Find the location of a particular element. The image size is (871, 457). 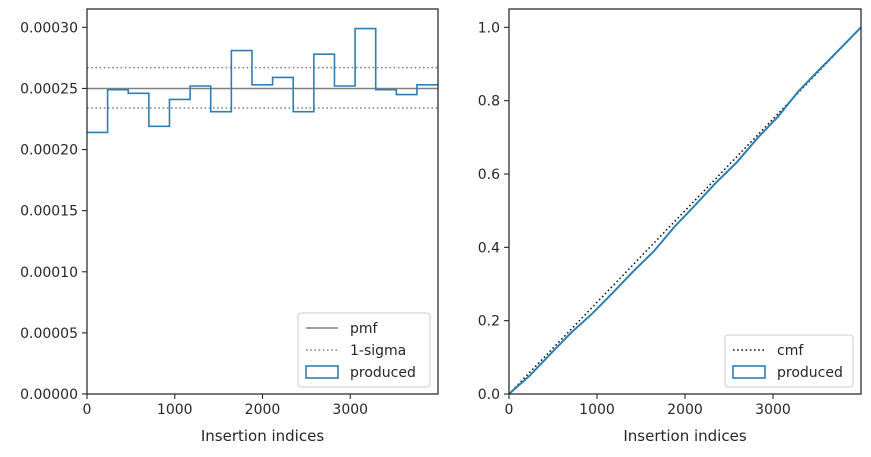

legend-label: 1-sigma is located at coordinates (378, 351).